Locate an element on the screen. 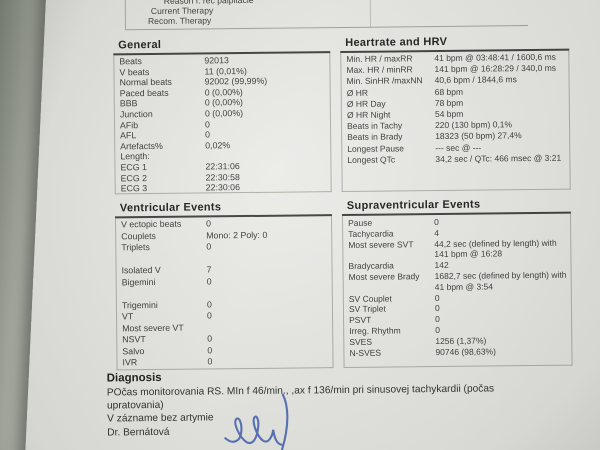  row-label: Longest Pause is located at coordinates (376, 148).